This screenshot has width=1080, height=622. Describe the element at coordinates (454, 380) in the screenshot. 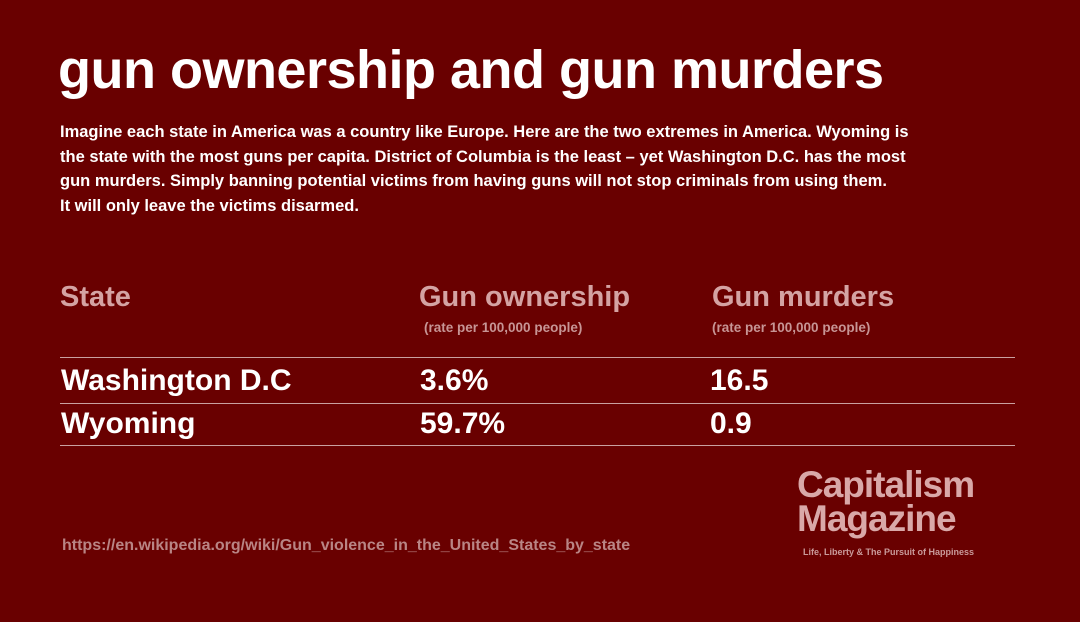

I see `cell-gun-ownership: 3.6%` at that location.